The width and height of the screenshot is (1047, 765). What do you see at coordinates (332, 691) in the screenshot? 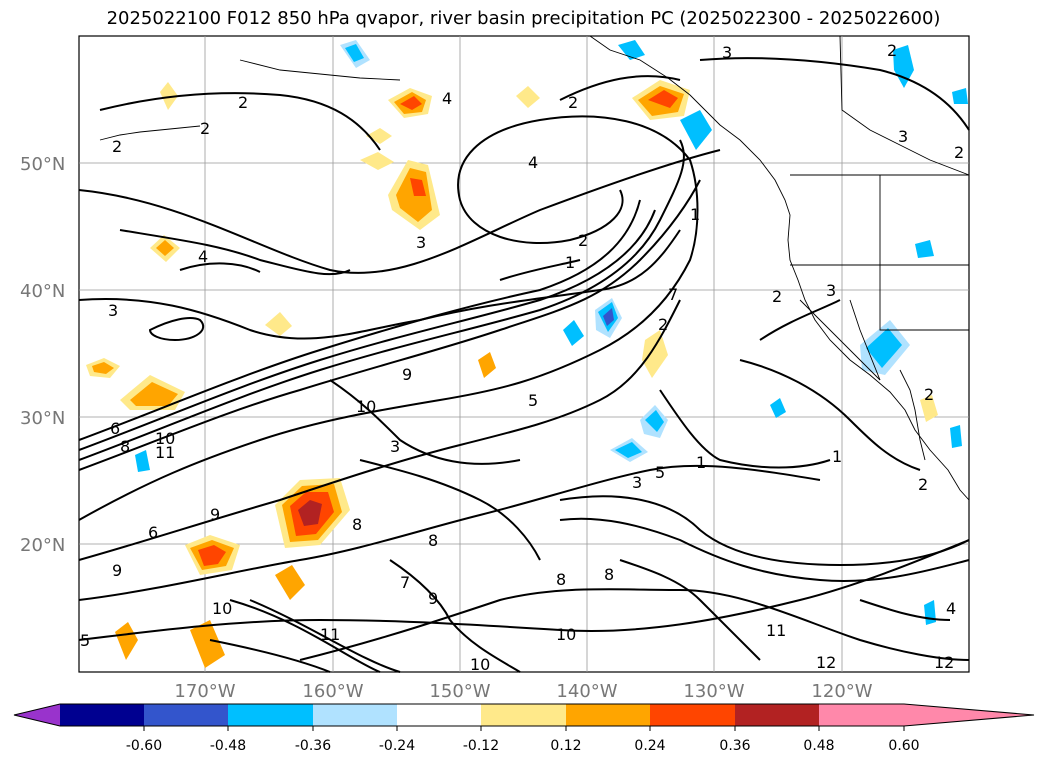
I see `lon-label-160w: 160°W` at bounding box center [332, 691].